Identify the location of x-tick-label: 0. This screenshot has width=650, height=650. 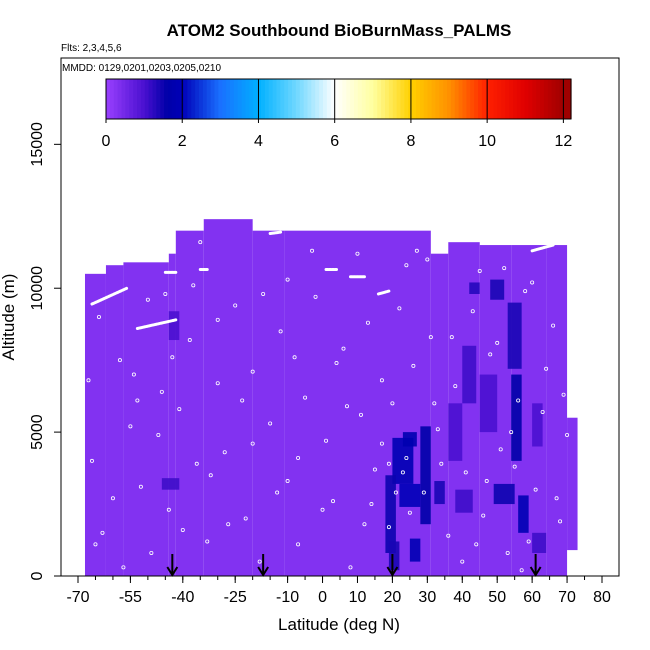
(322, 597).